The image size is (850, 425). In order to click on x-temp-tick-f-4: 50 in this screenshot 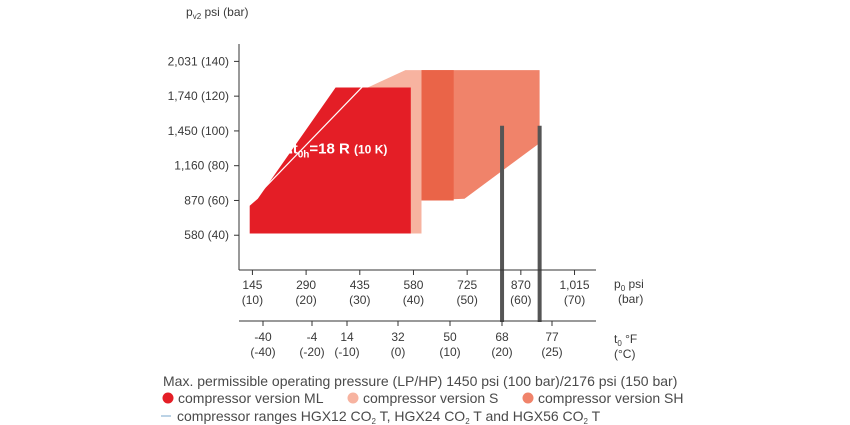, I will do `click(450, 337)`.